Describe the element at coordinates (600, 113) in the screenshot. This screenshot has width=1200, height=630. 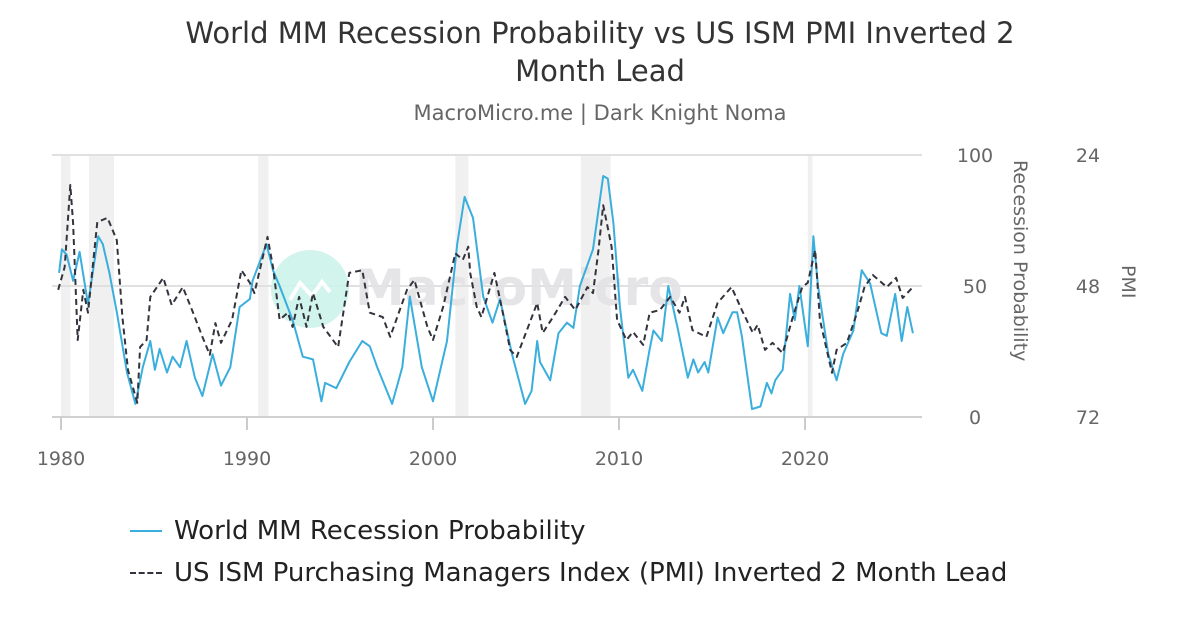
I see `chart-subtitle: MacroMicro.me | Dark Knight Noma` at that location.